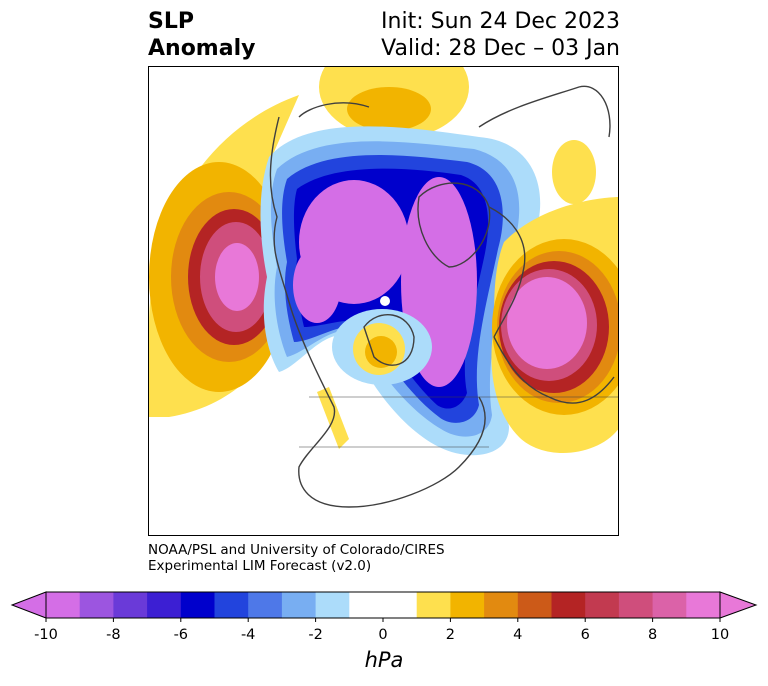 The height and width of the screenshot is (686, 768). Describe the element at coordinates (202, 48) in the screenshot. I see `title-line-anomaly: Anomaly` at that location.